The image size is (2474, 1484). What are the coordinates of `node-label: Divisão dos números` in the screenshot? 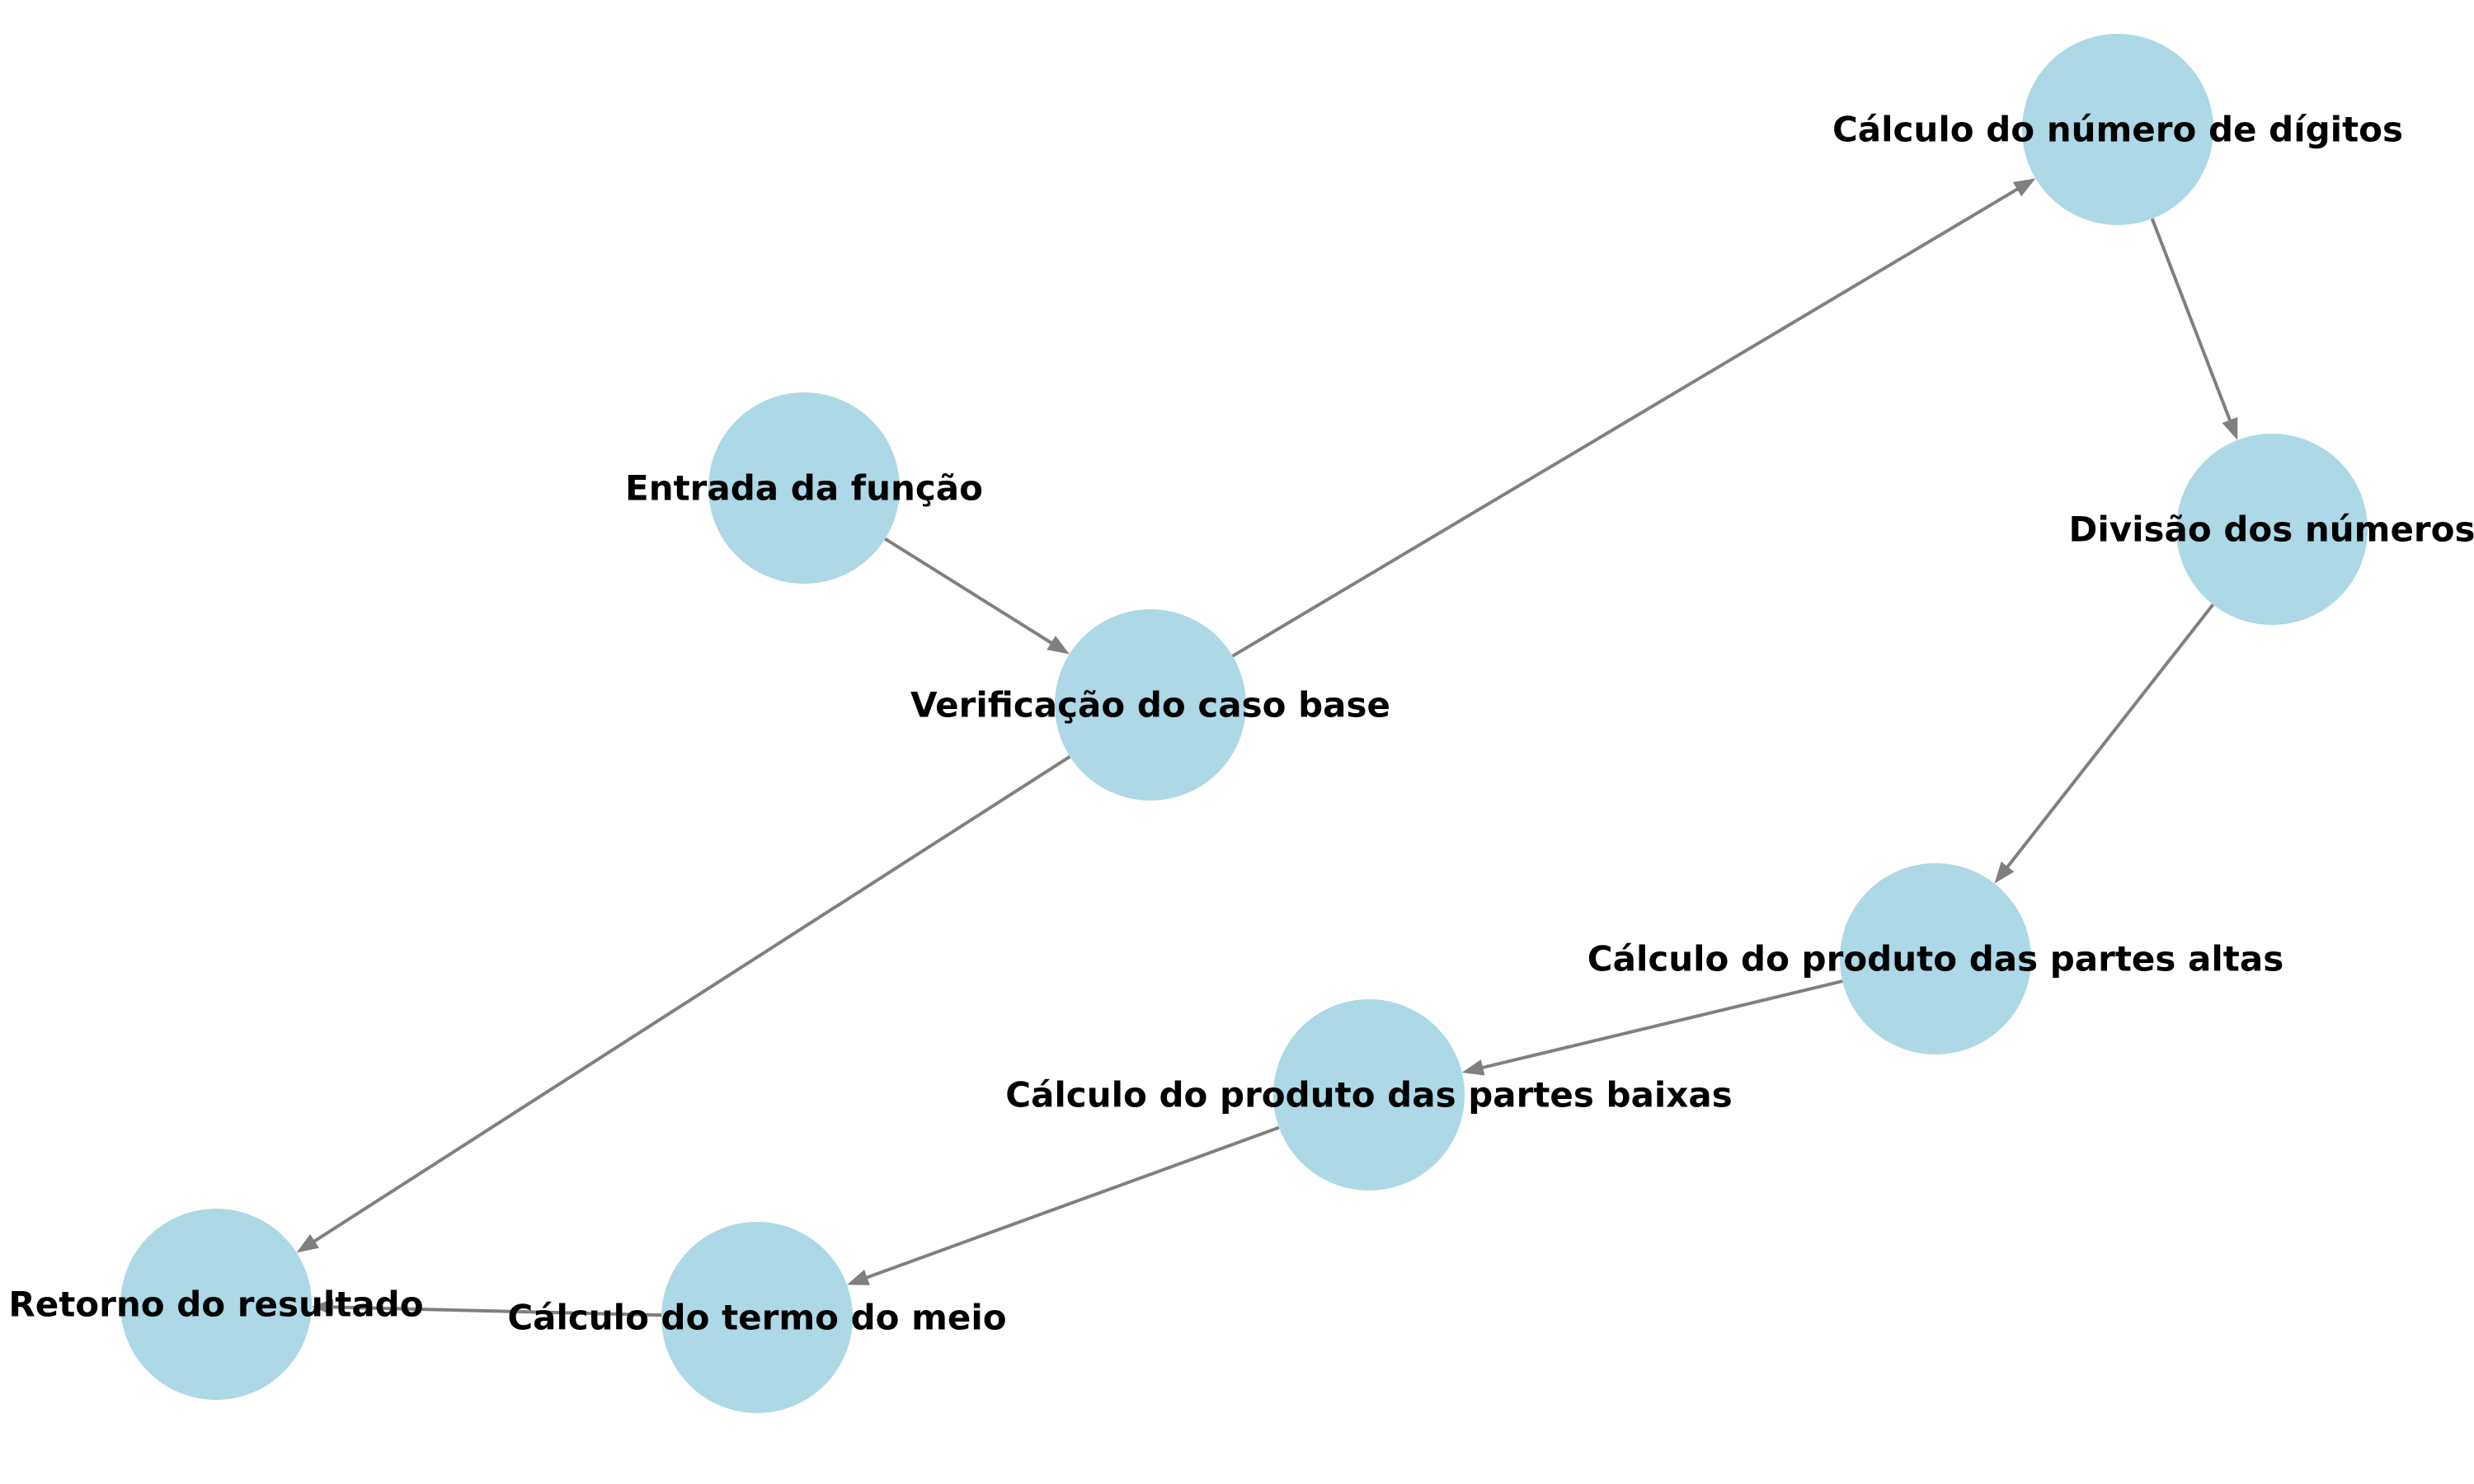 It's located at (2271, 530).